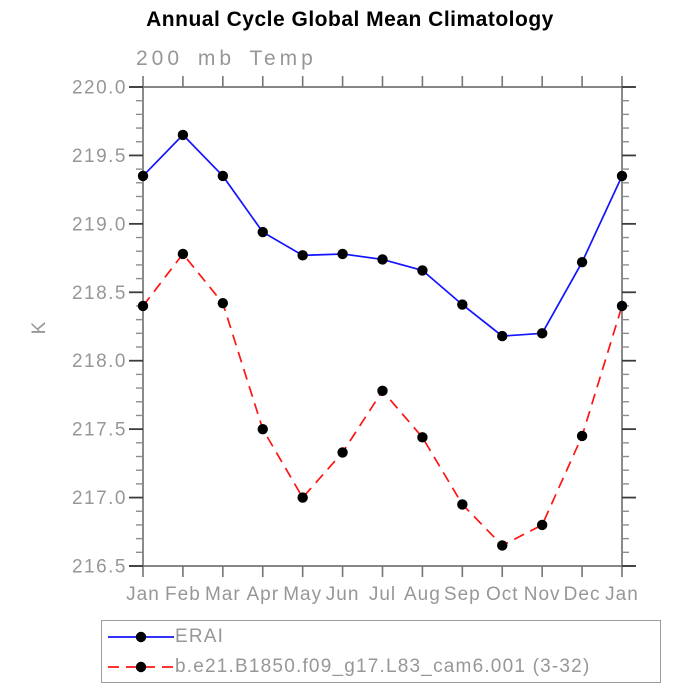  Describe the element at coordinates (141, 636) in the screenshot. I see `legend-line-sample-erai` at that location.